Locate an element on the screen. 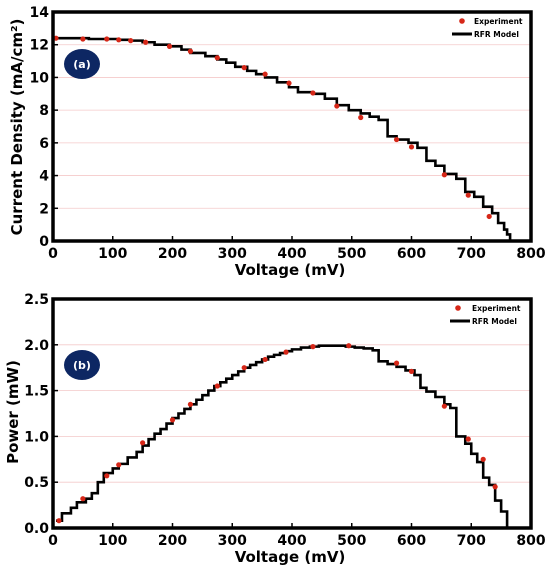  panel-label: (b) is located at coordinates (82, 365).